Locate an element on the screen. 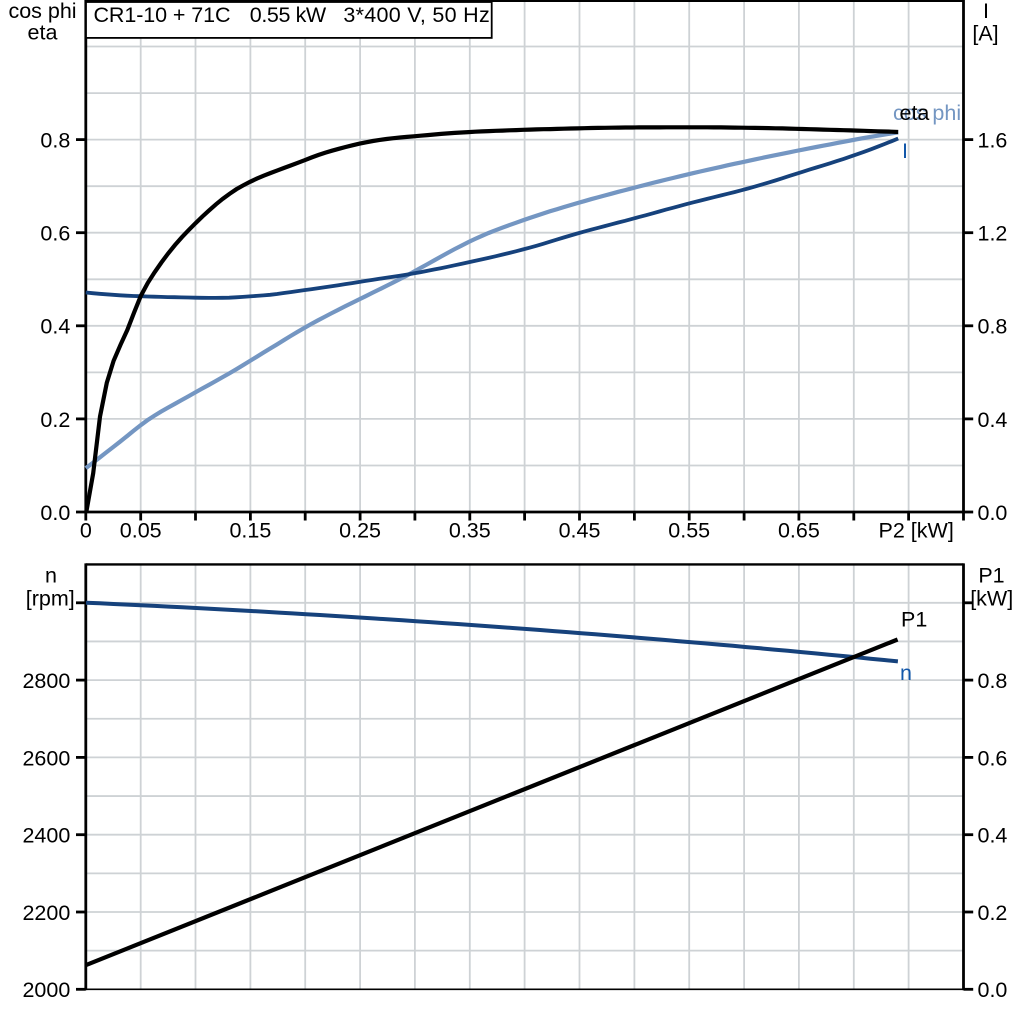 The image size is (1024, 1024). svg-text: 0 is located at coordinates (86, 531).